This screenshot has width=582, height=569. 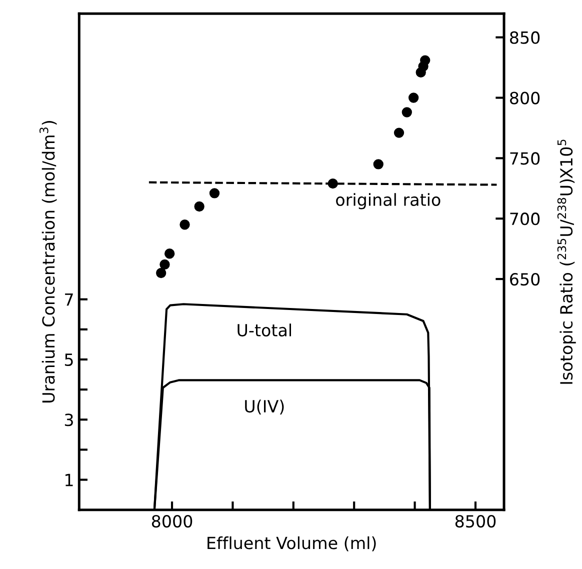 What do you see at coordinates (68, 360) in the screenshot?
I see `y-tick-label: 5` at bounding box center [68, 360].